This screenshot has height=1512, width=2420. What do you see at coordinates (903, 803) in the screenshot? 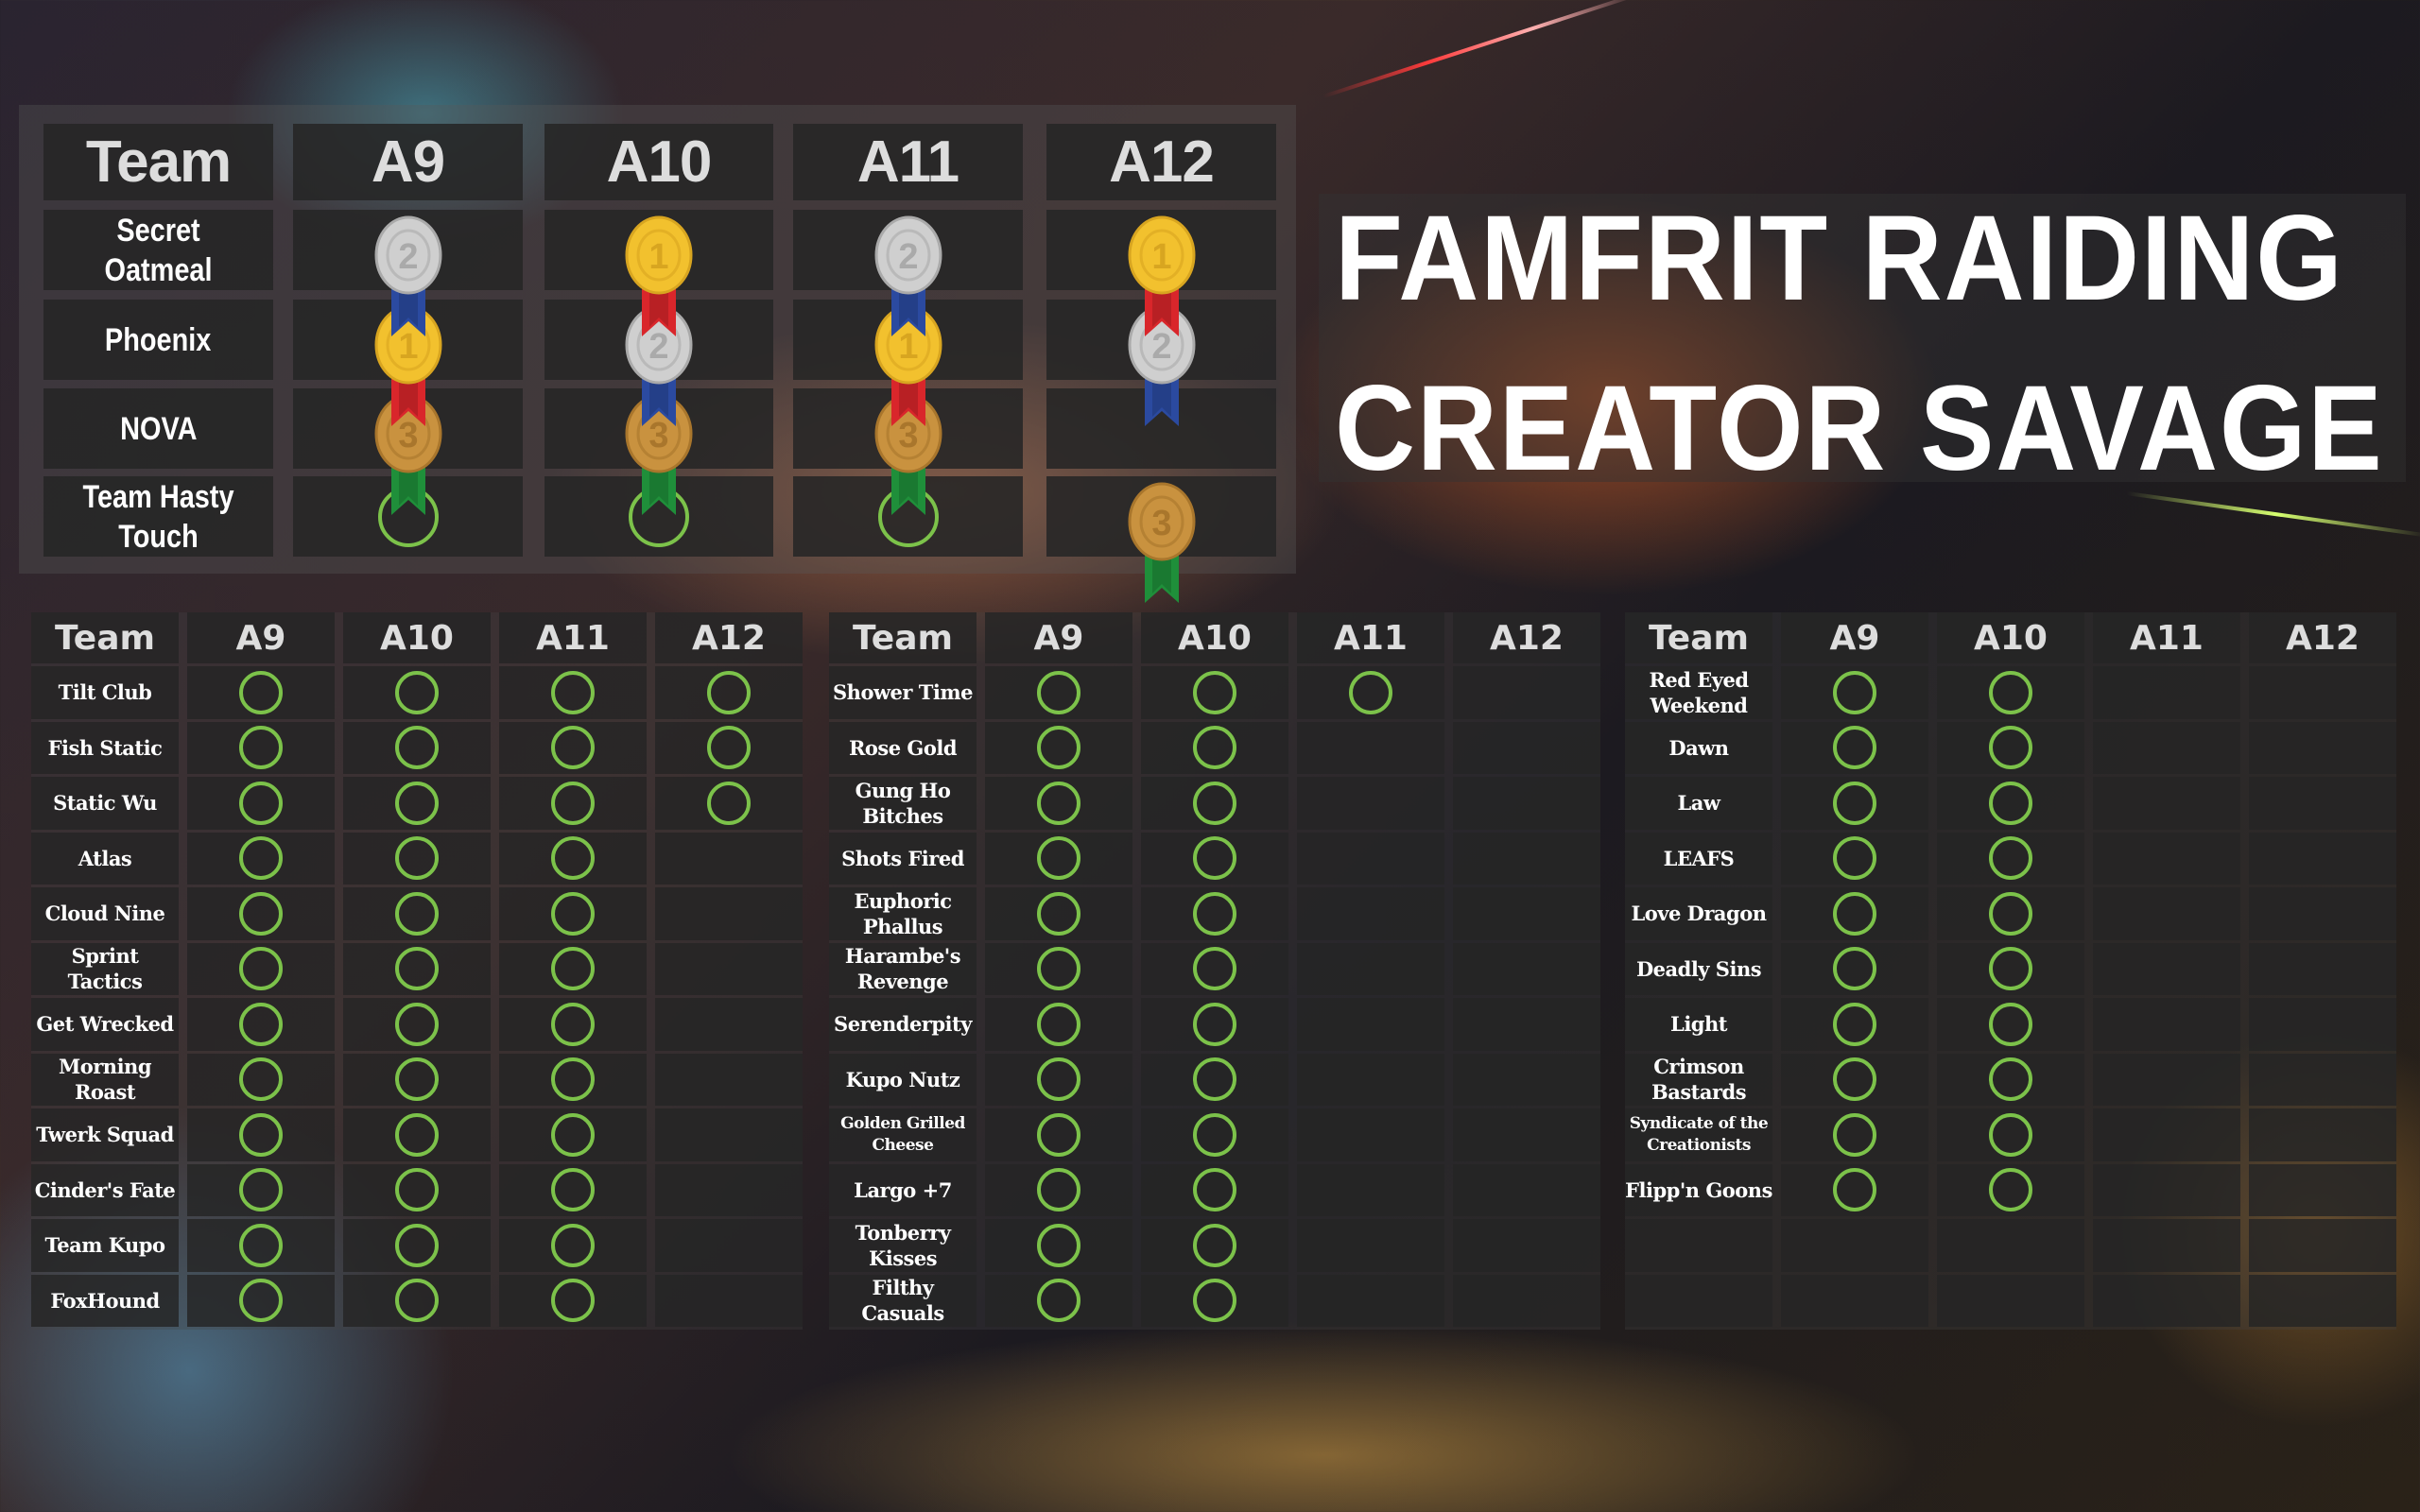
I see `team-row-name: Gung Ho Bitches` at bounding box center [903, 803].